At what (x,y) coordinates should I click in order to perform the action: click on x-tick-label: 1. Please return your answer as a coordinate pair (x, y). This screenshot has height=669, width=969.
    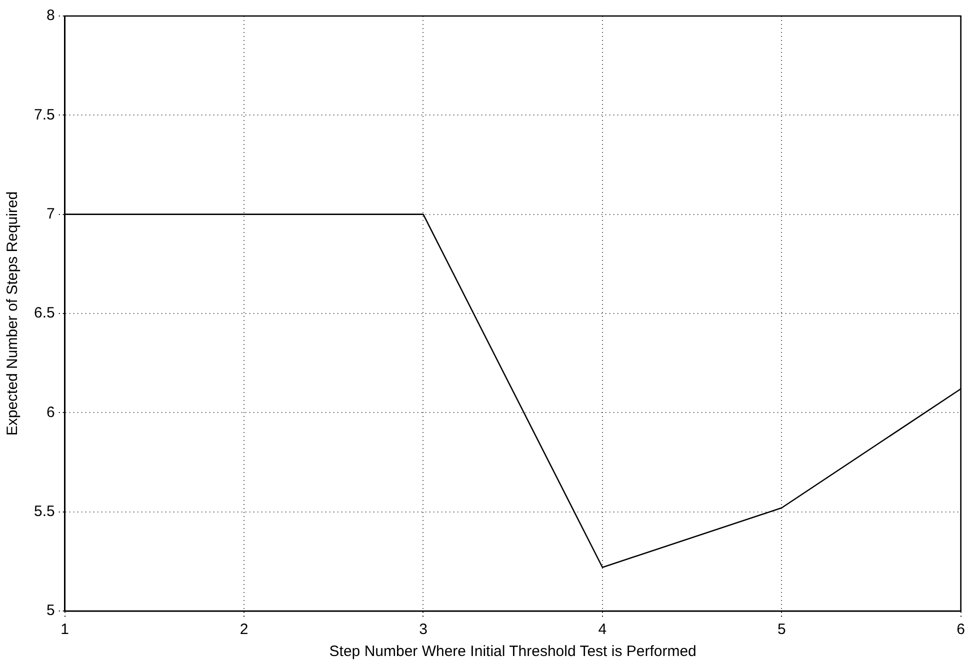
    Looking at the image, I should click on (65, 629).